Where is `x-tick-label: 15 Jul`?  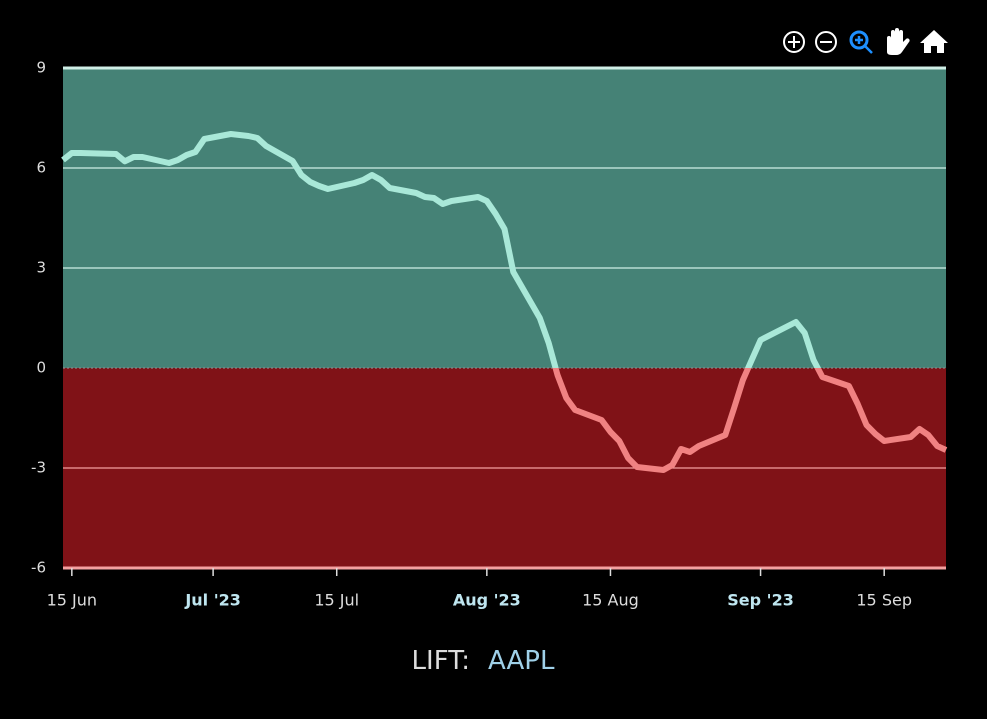 x-tick-label: 15 Jul is located at coordinates (336, 600).